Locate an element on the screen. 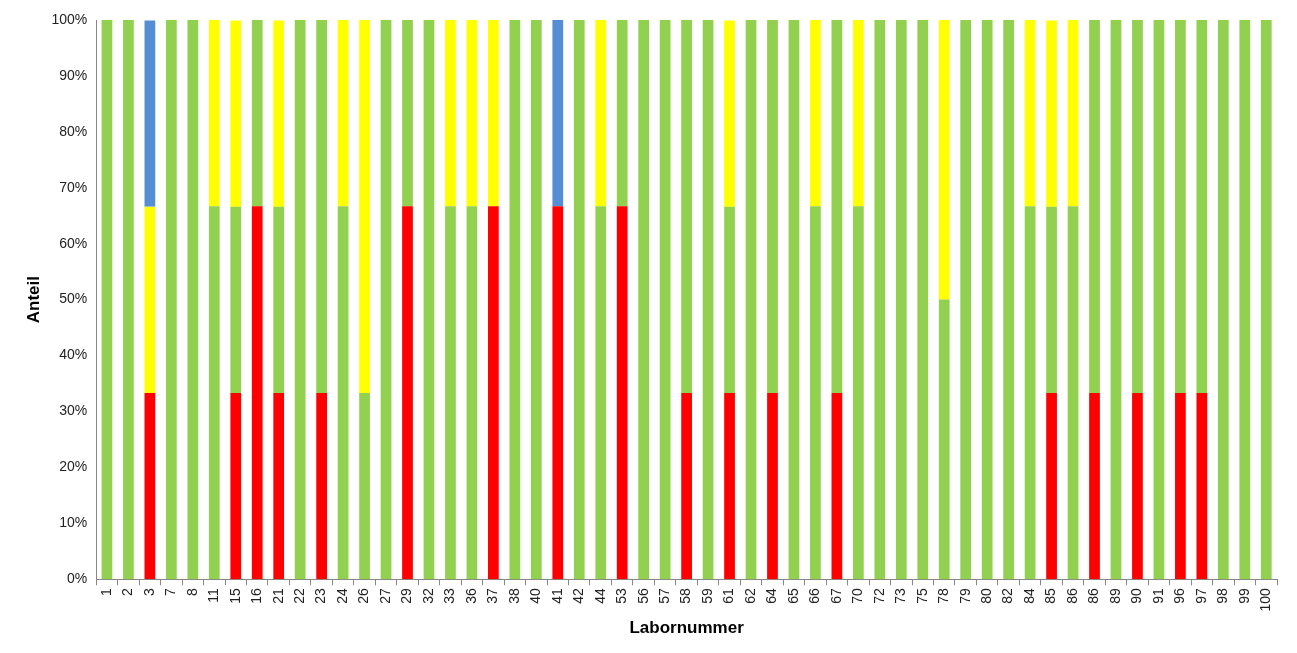  x-tick-label: 84 is located at coordinates (1028, 596).